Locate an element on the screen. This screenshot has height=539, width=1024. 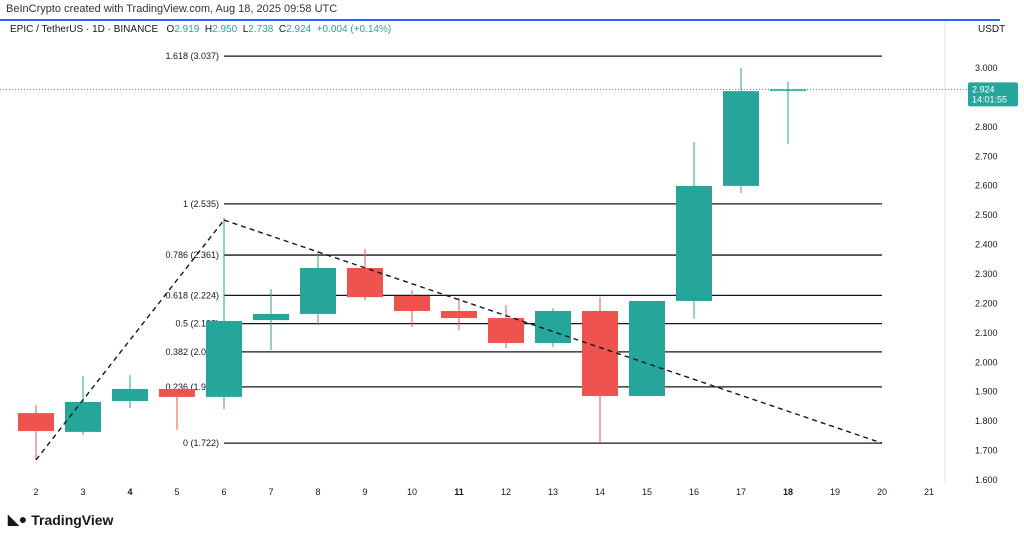
y-tick-label: 2.400 is located at coordinates (986, 245).